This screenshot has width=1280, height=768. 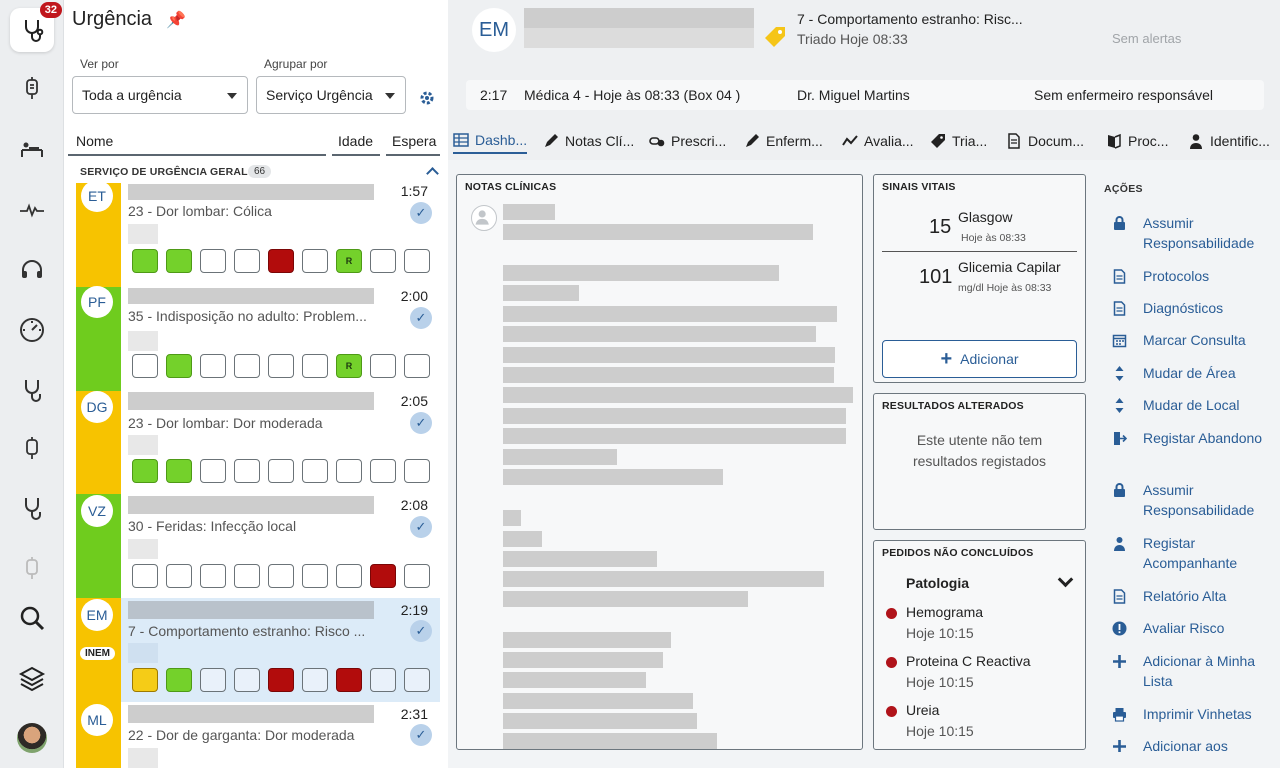 What do you see at coordinates (32, 678) in the screenshot?
I see `layers-icon` at bounding box center [32, 678].